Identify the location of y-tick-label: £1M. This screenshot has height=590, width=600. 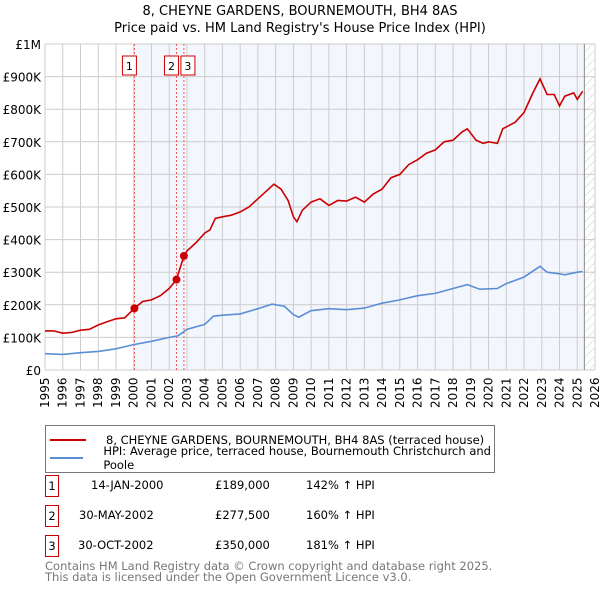
(28, 45).